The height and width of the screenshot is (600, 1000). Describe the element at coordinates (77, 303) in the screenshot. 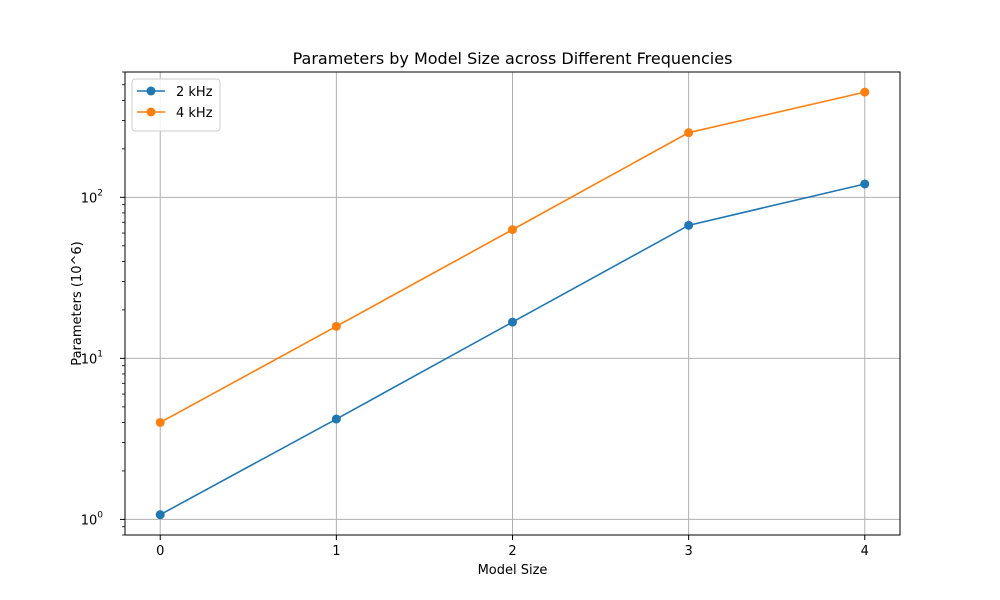

I see `y-axis-label: Parameters (10^6)` at that location.